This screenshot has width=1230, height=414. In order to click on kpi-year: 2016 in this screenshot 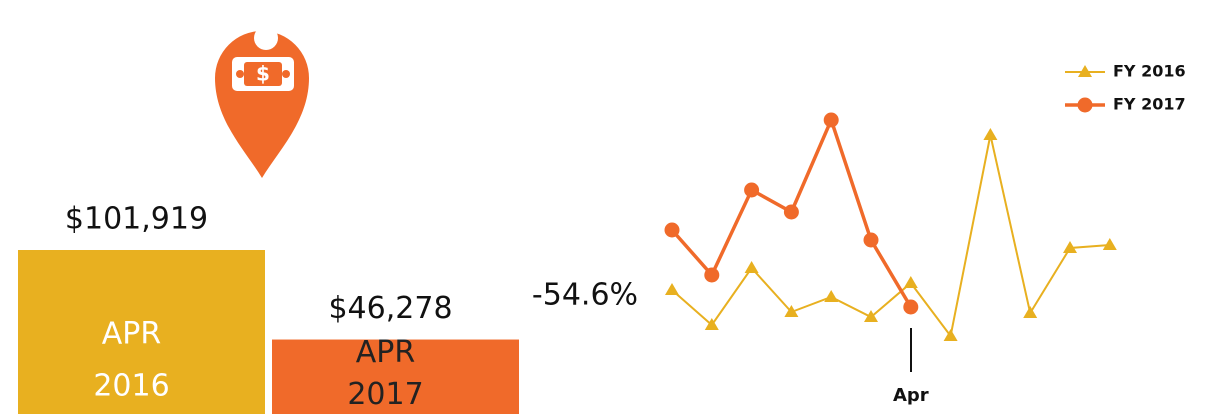, I will do `click(131, 386)`.